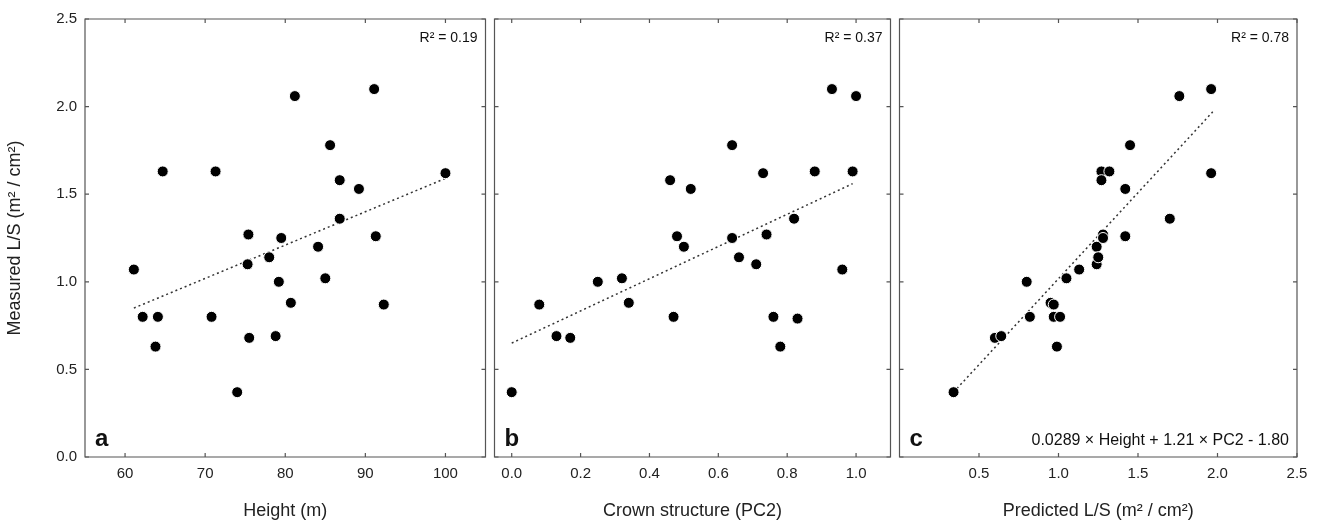 This screenshot has width=1325, height=526. I want to click on x-tick-label: 2.5, so click(1297, 473).